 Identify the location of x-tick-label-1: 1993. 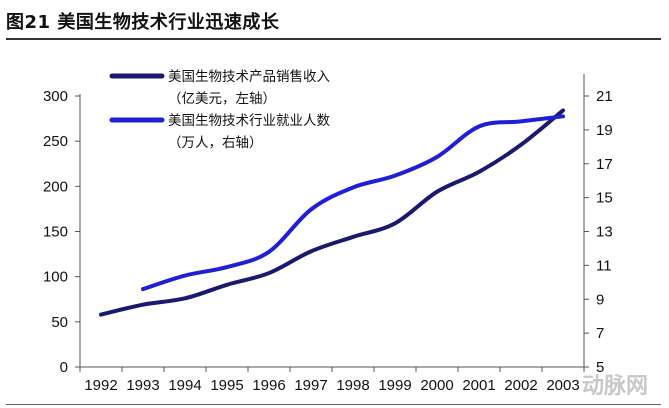
(142, 385).